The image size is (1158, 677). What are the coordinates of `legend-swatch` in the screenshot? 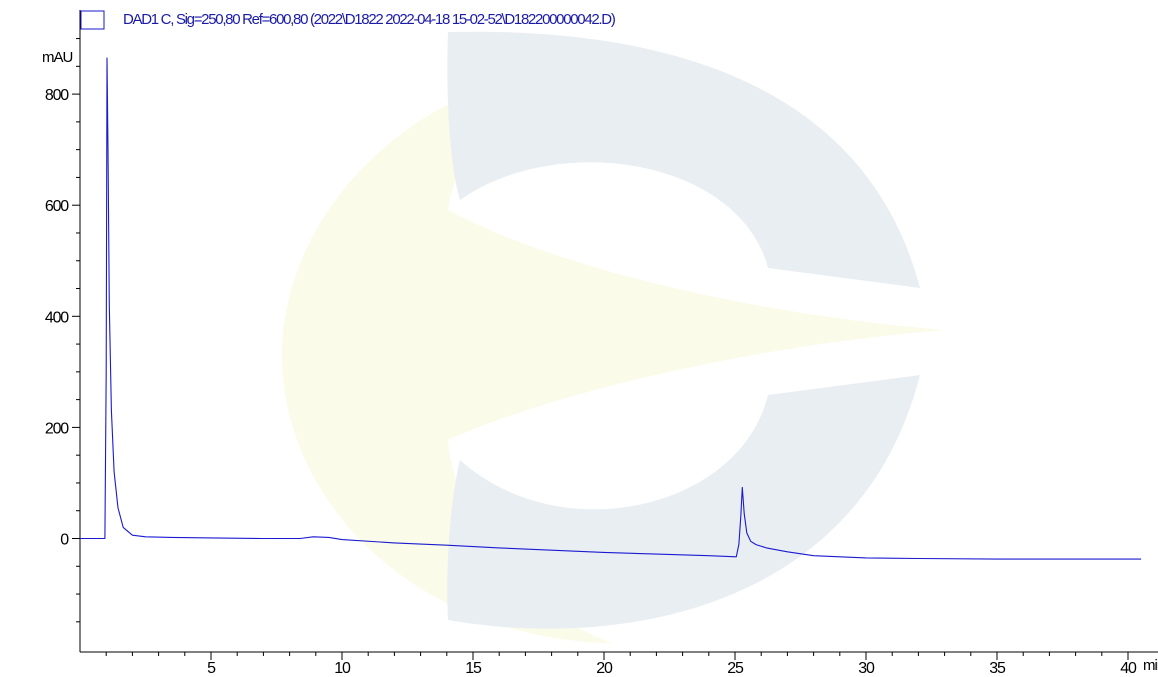 It's located at (92, 20).